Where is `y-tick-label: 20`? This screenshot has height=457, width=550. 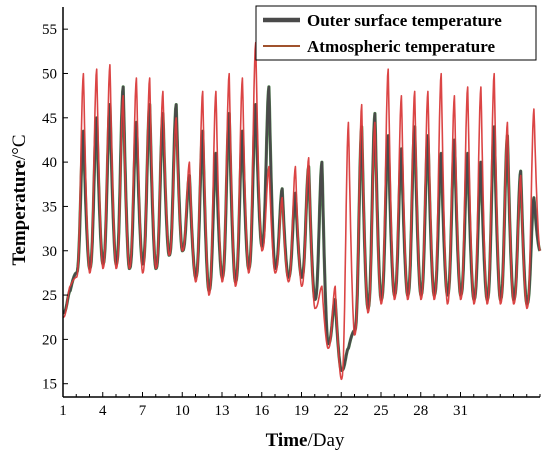 y-tick-label: 20 is located at coordinates (49, 340).